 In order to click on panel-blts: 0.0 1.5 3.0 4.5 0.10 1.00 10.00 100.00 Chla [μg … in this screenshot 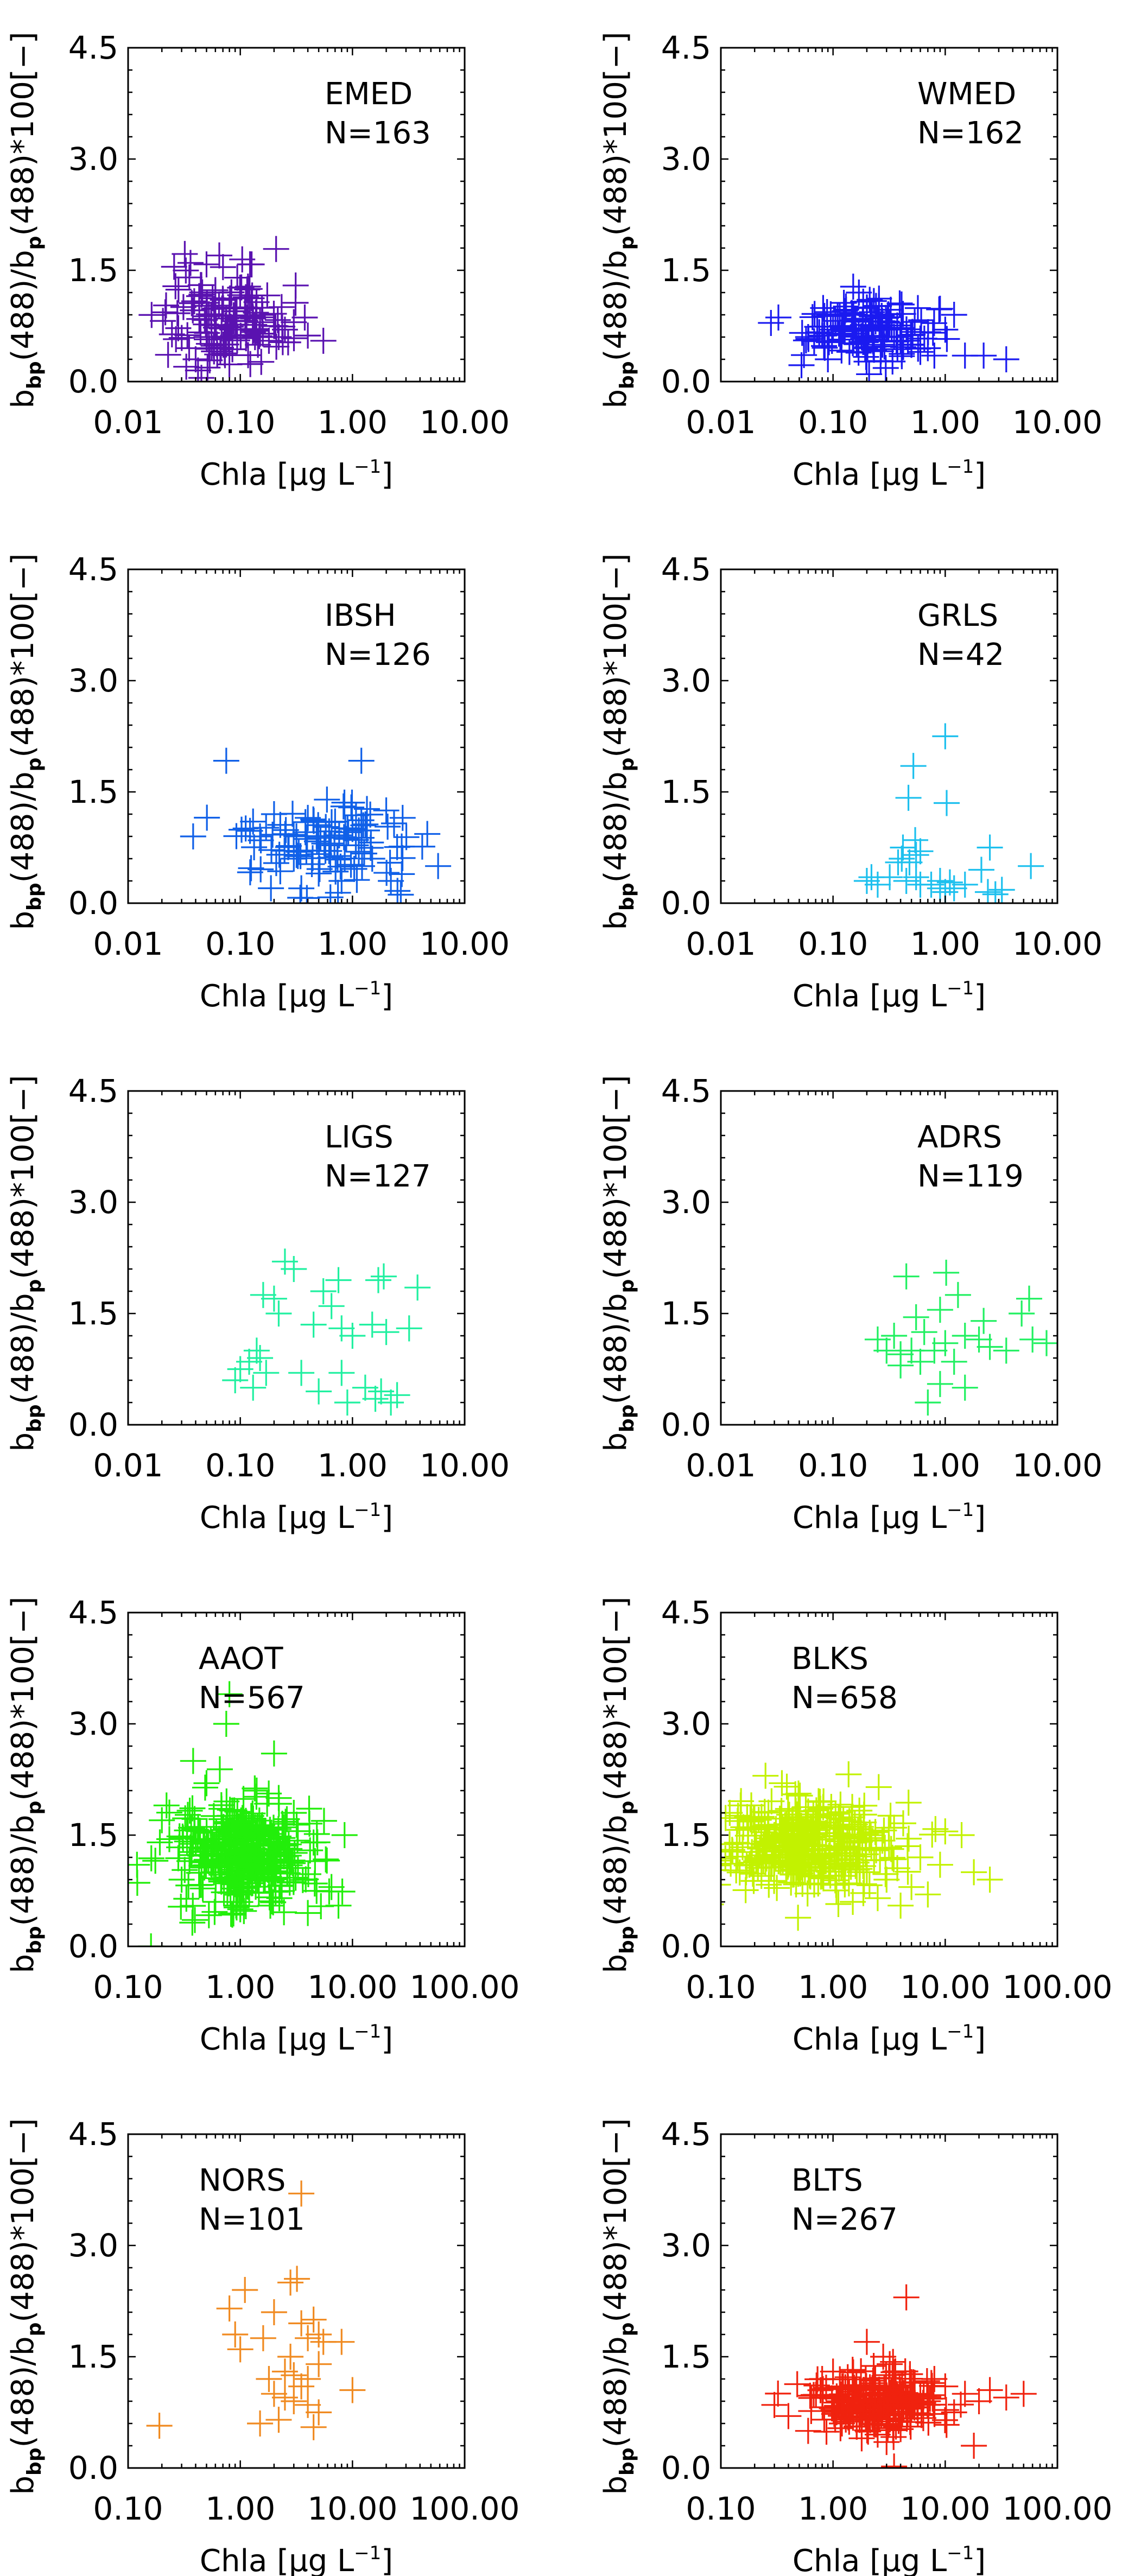, I will do `click(855, 2346)`.